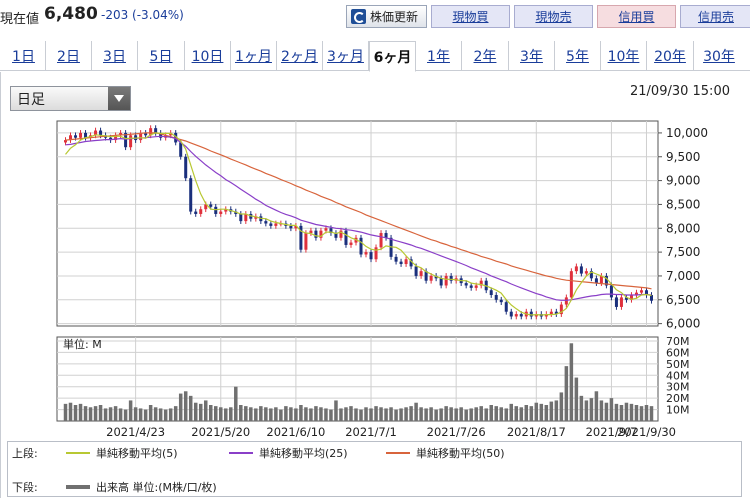 The height and width of the screenshot is (498, 750). Describe the element at coordinates (161, 56) in the screenshot. I see `tab-5d: 5日` at that location.